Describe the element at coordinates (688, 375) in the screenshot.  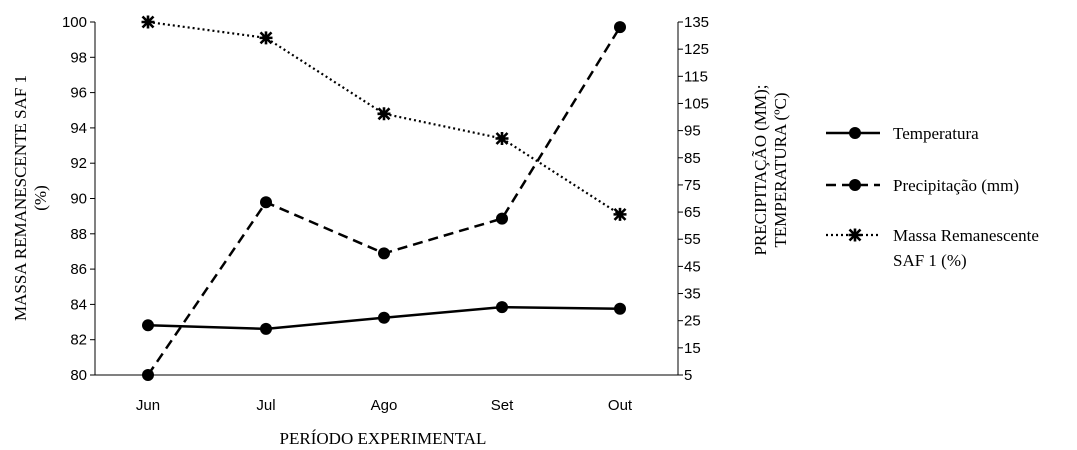
I see `right-tick-label: 5` at that location.